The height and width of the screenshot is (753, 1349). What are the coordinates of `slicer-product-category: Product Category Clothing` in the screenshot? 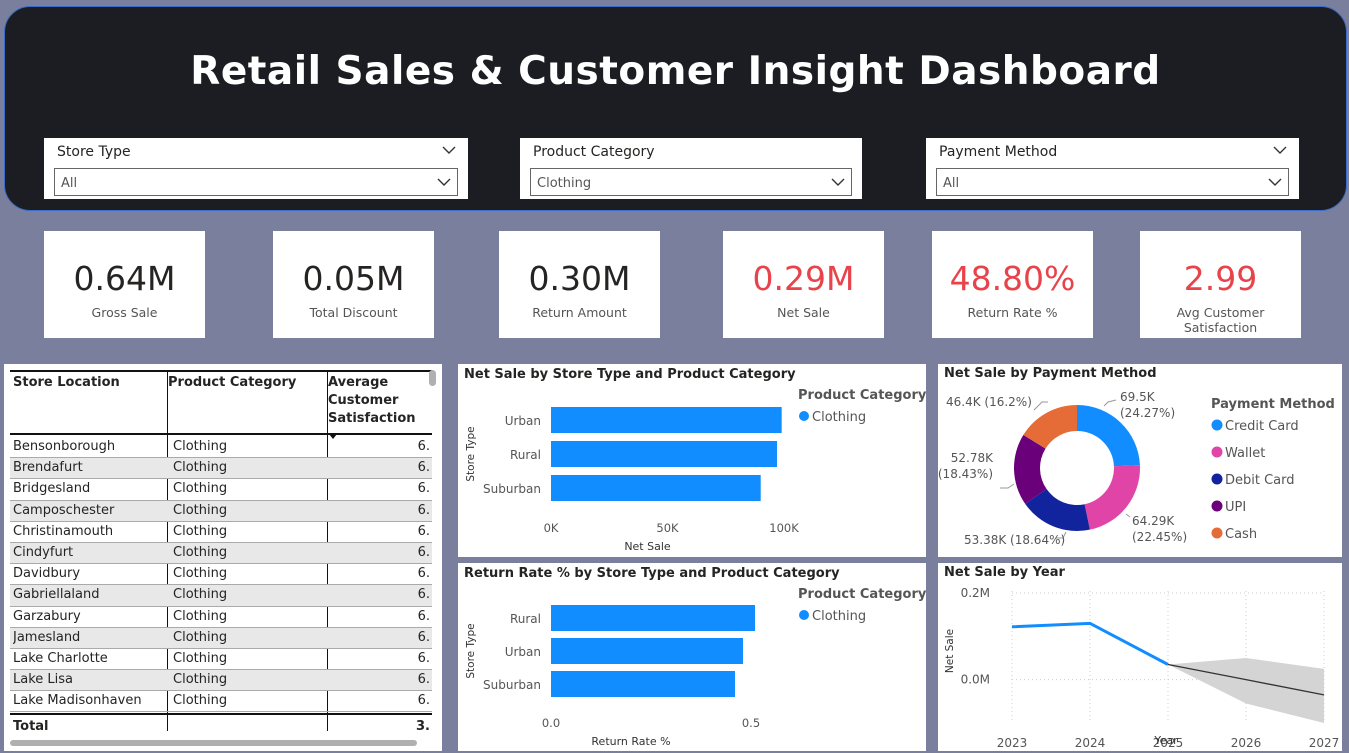 It's located at (691, 168).